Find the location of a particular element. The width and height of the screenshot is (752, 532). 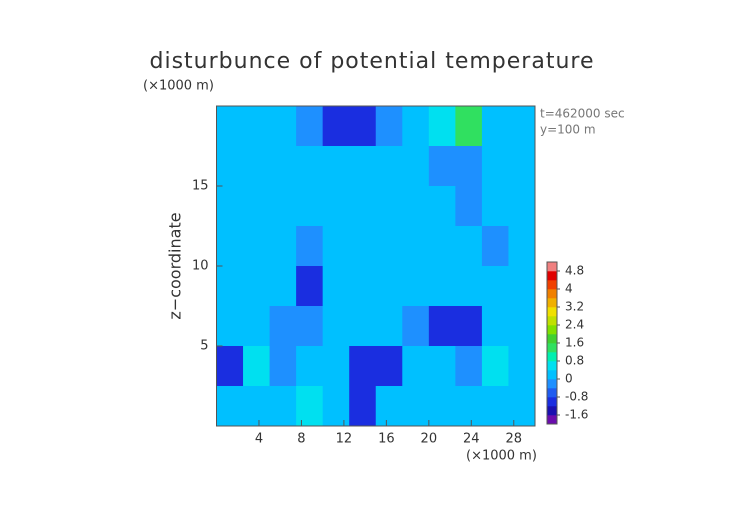

x-tick-label: 24 is located at coordinates (471, 439).